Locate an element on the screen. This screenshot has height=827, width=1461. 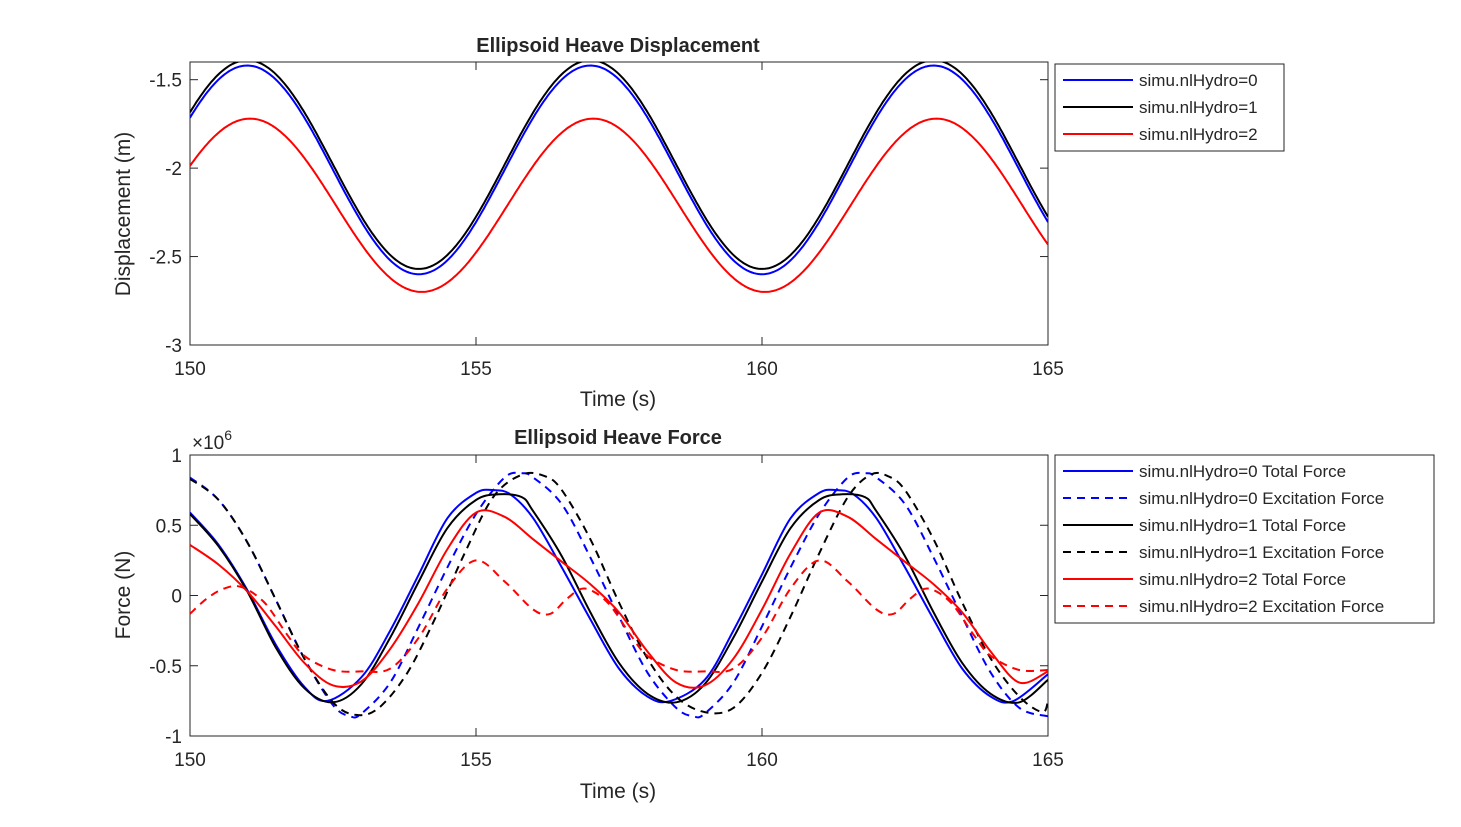
force-y-axis-label: Force (N) is located at coordinates (123, 595).